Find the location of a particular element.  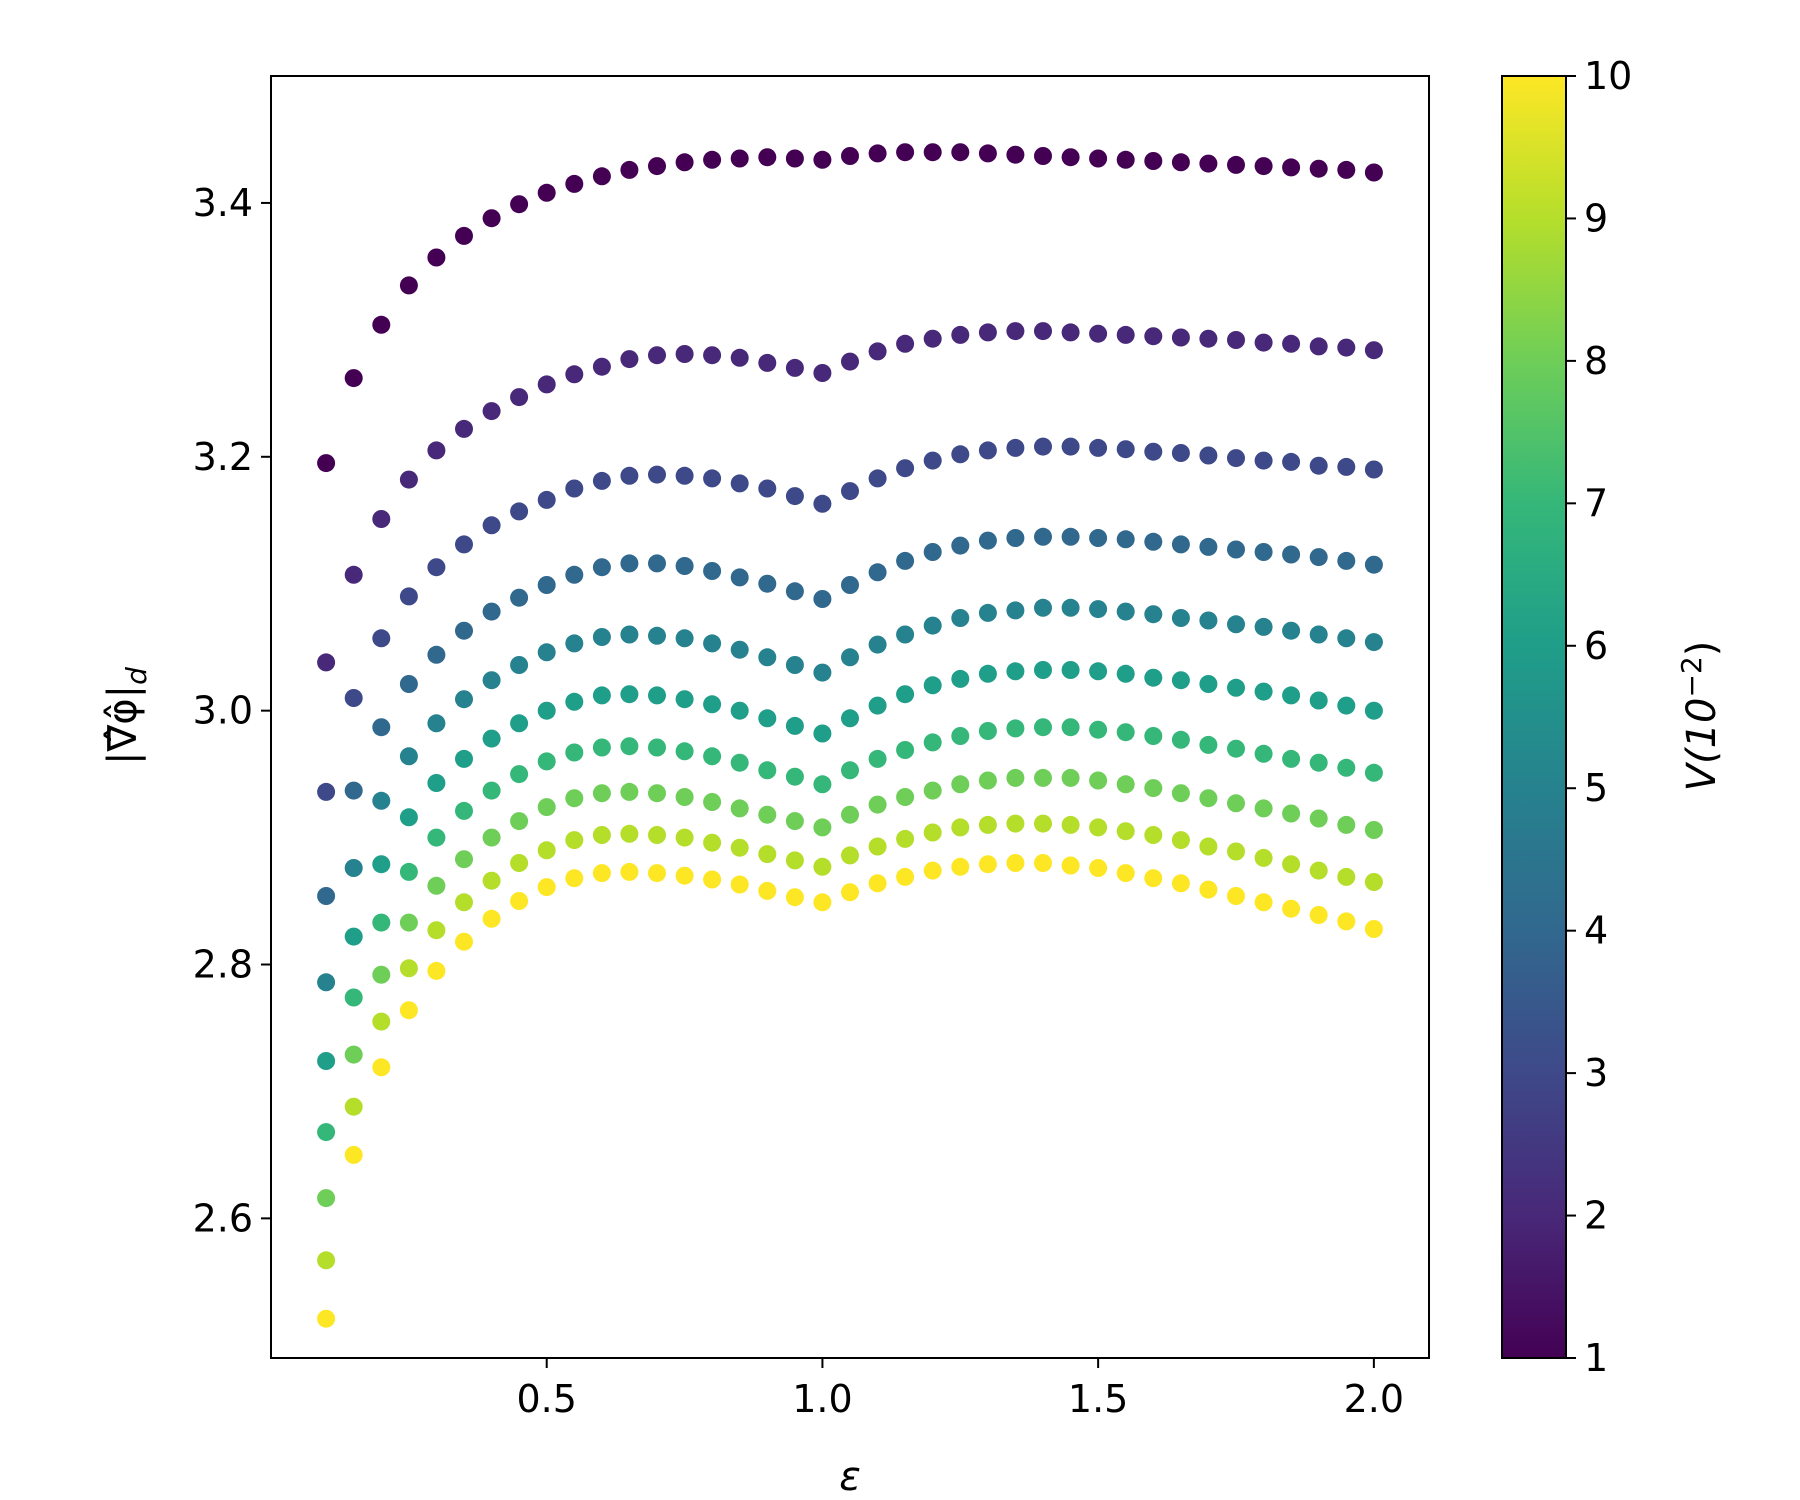

x-axis: 0.5 1.0 1.5 2.0 is located at coordinates (960, 1389).